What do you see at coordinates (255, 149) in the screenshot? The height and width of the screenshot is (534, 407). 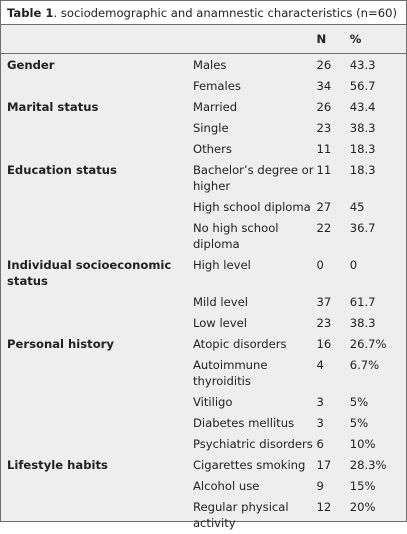 I see `row-item: Others` at bounding box center [255, 149].